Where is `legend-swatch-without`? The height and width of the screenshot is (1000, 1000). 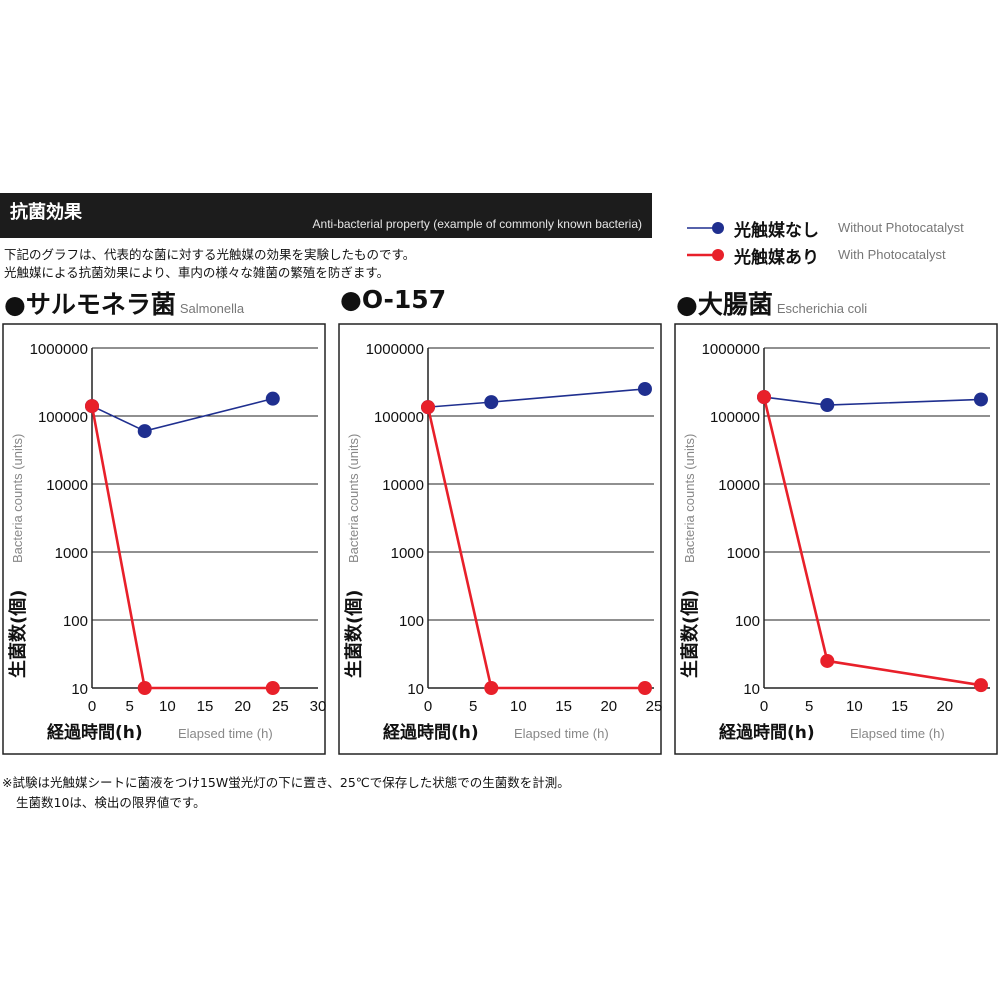 legend-swatch-without is located at coordinates (705, 228).